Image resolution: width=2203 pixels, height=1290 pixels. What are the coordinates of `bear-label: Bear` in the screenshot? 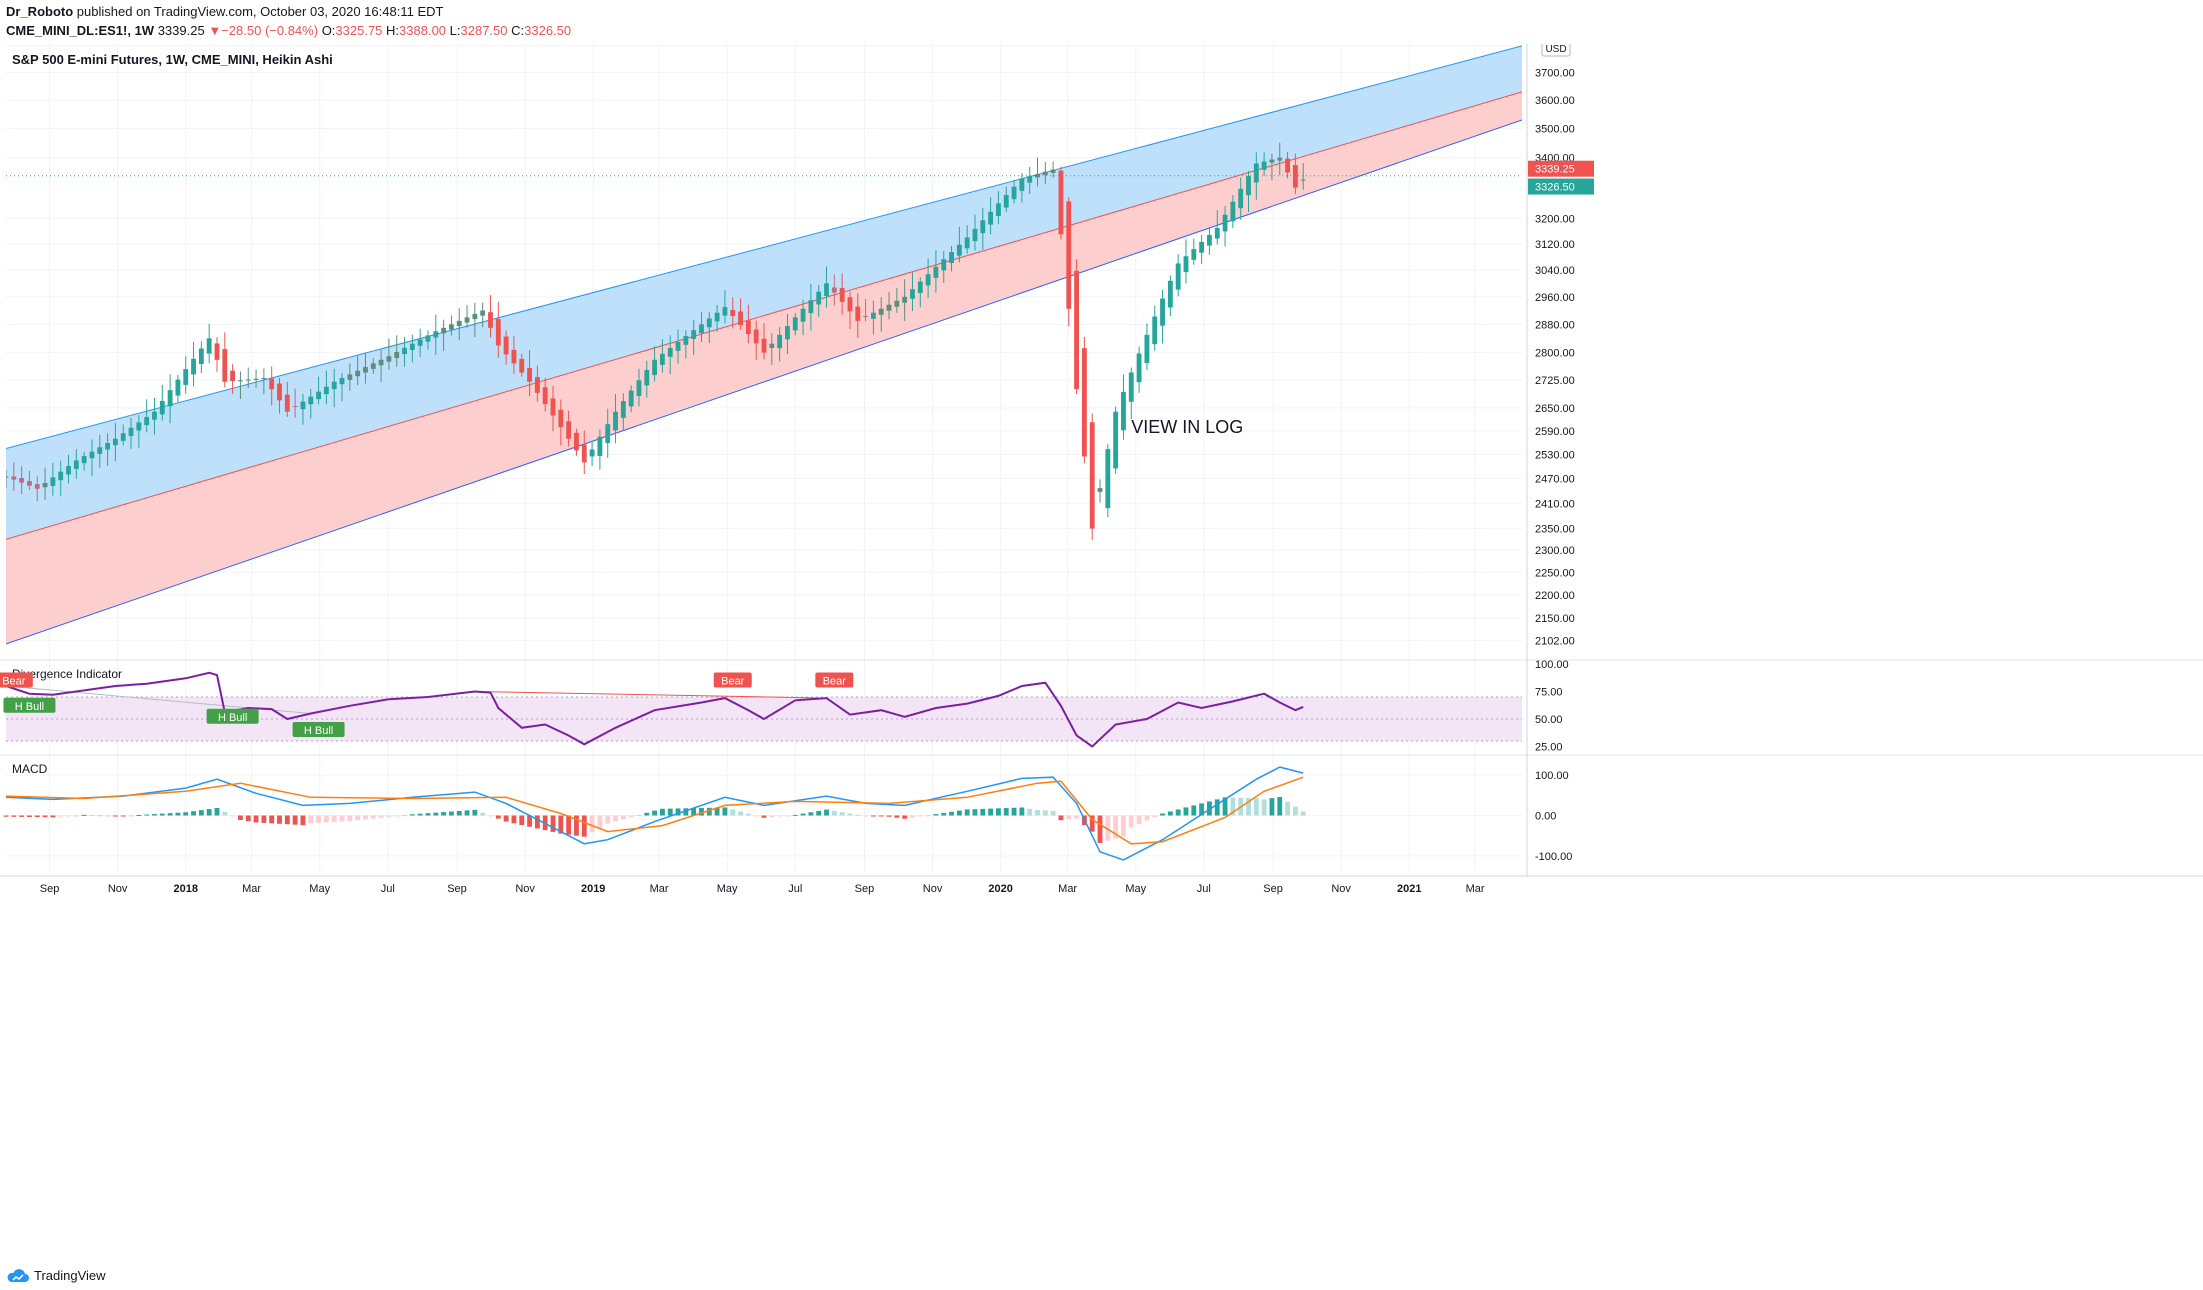 It's located at (16, 680).